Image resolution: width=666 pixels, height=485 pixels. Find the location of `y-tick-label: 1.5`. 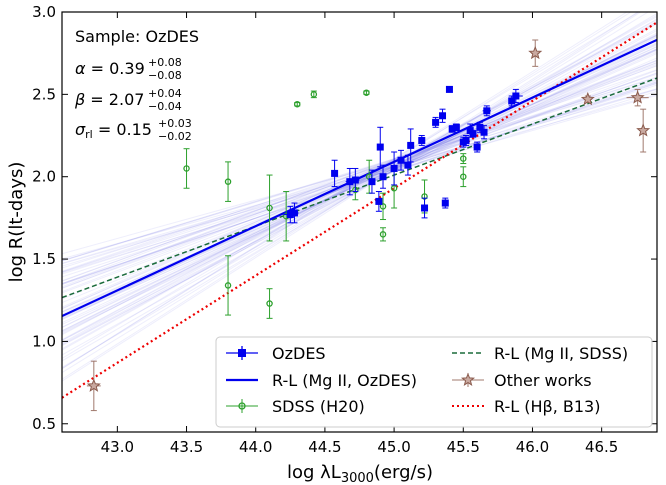

y-tick-label: 1.5 is located at coordinates (44, 259).